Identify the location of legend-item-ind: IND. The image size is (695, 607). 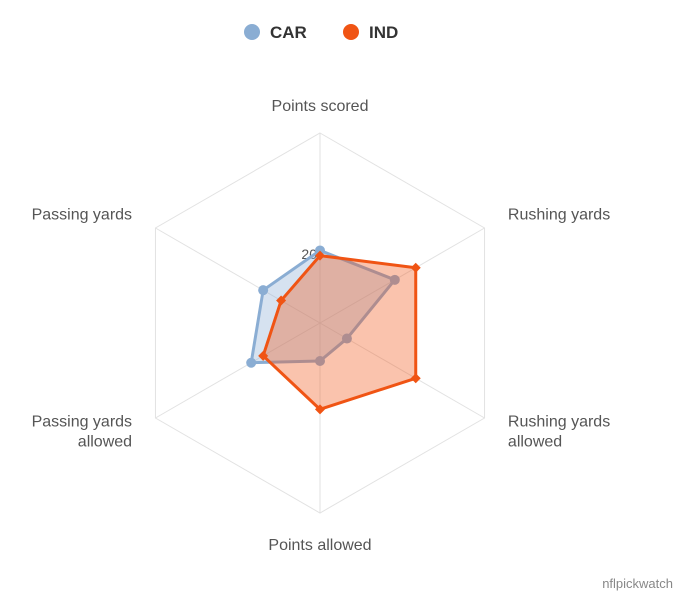
(370, 32).